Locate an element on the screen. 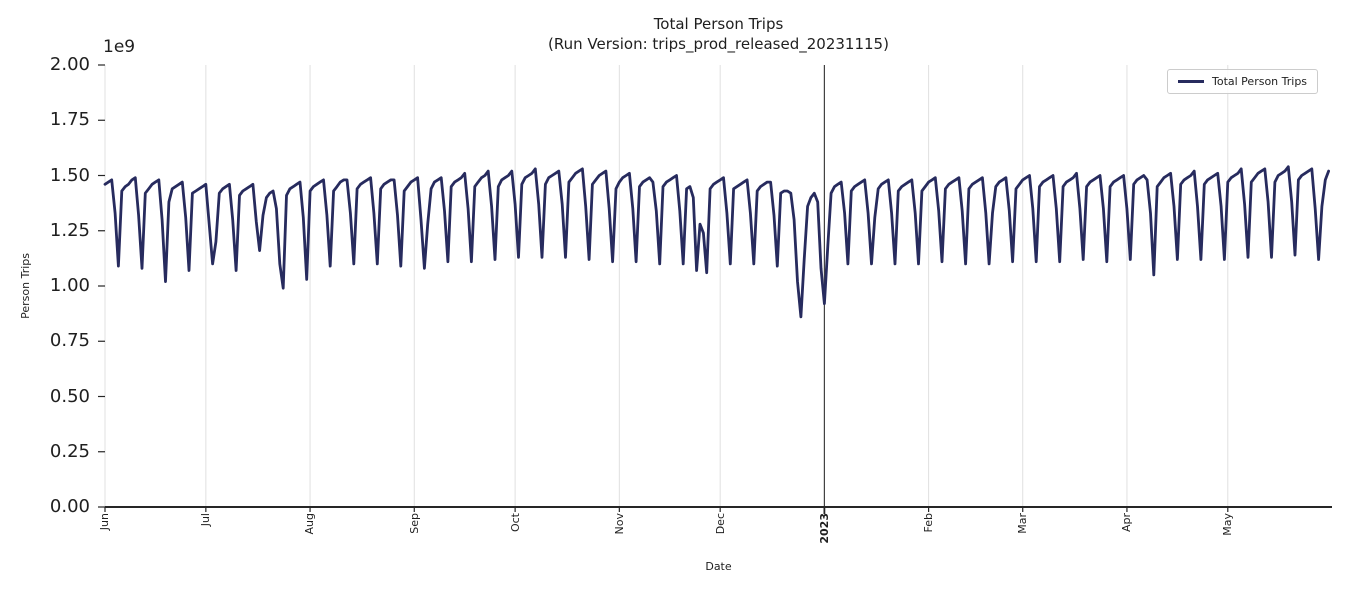 This screenshot has height=600, width=1350. legend-line-swatch is located at coordinates (1191, 81).